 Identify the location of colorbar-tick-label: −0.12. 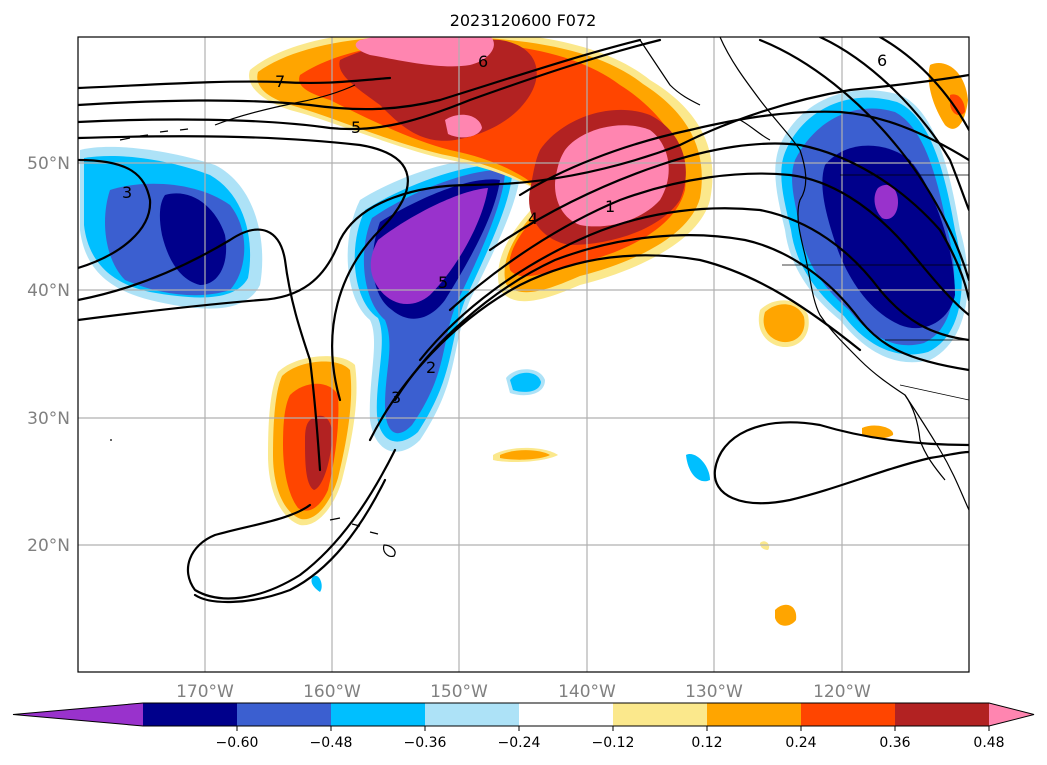
(613, 743).